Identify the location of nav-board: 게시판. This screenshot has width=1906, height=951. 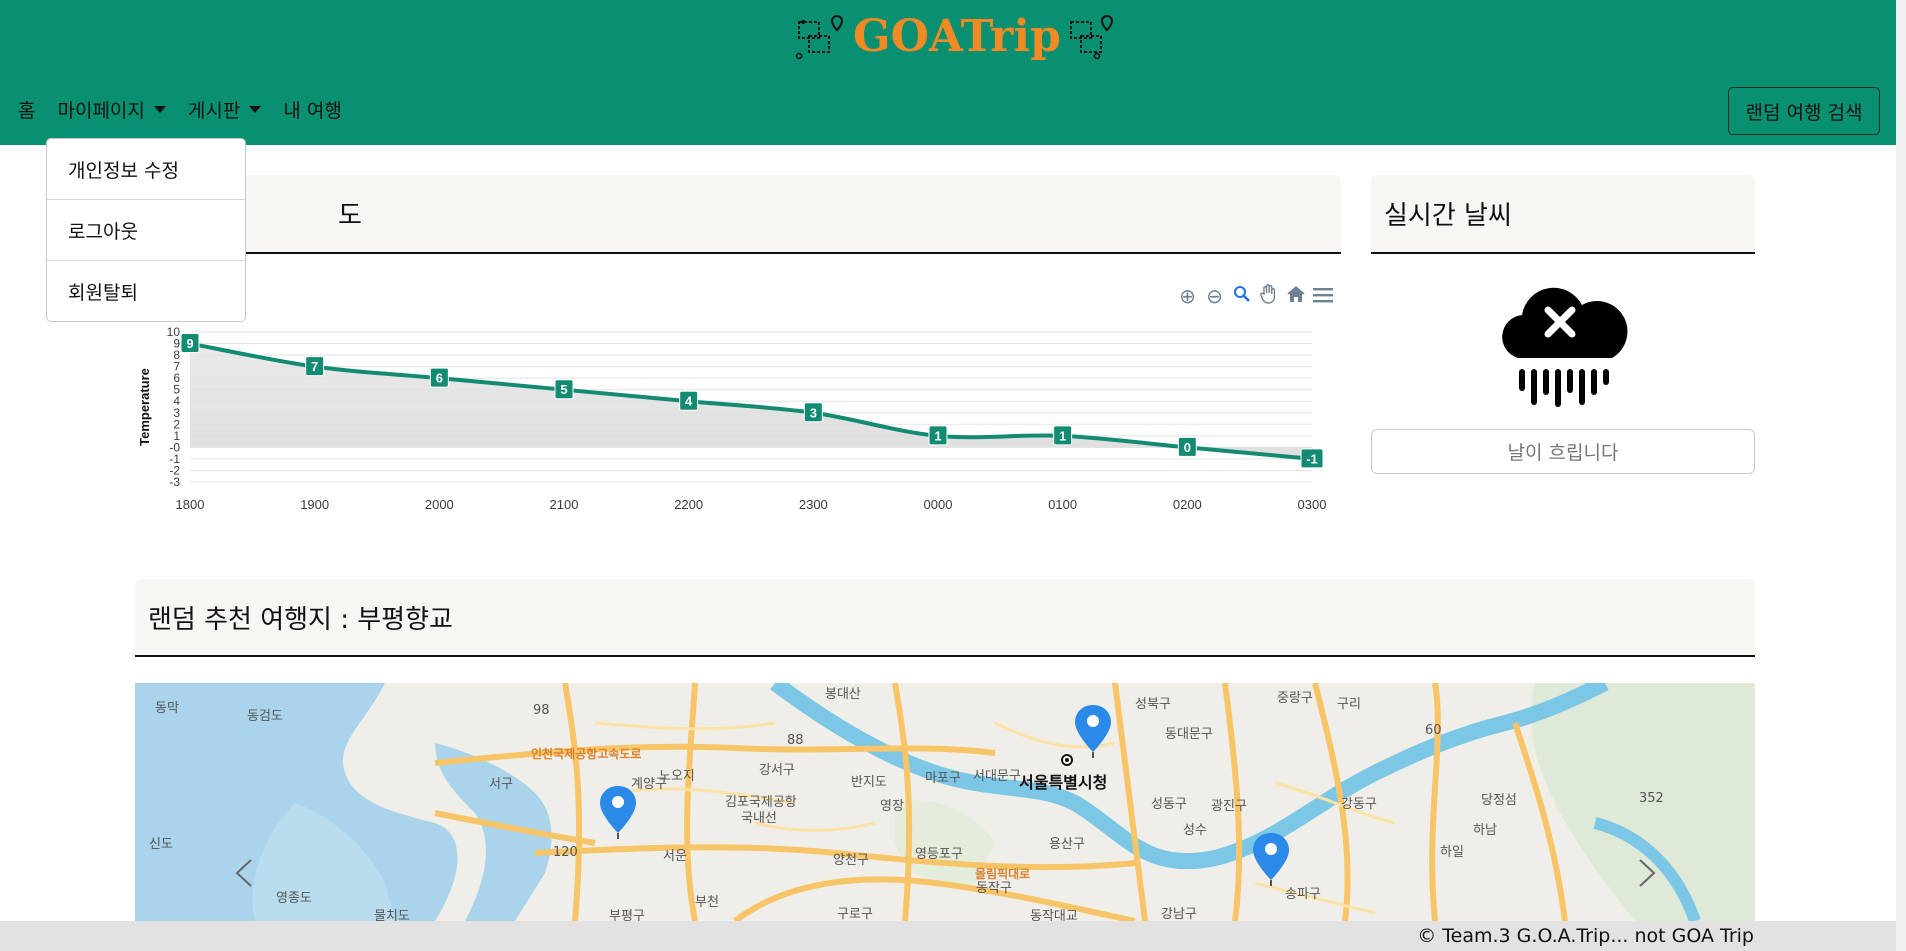
(224, 109).